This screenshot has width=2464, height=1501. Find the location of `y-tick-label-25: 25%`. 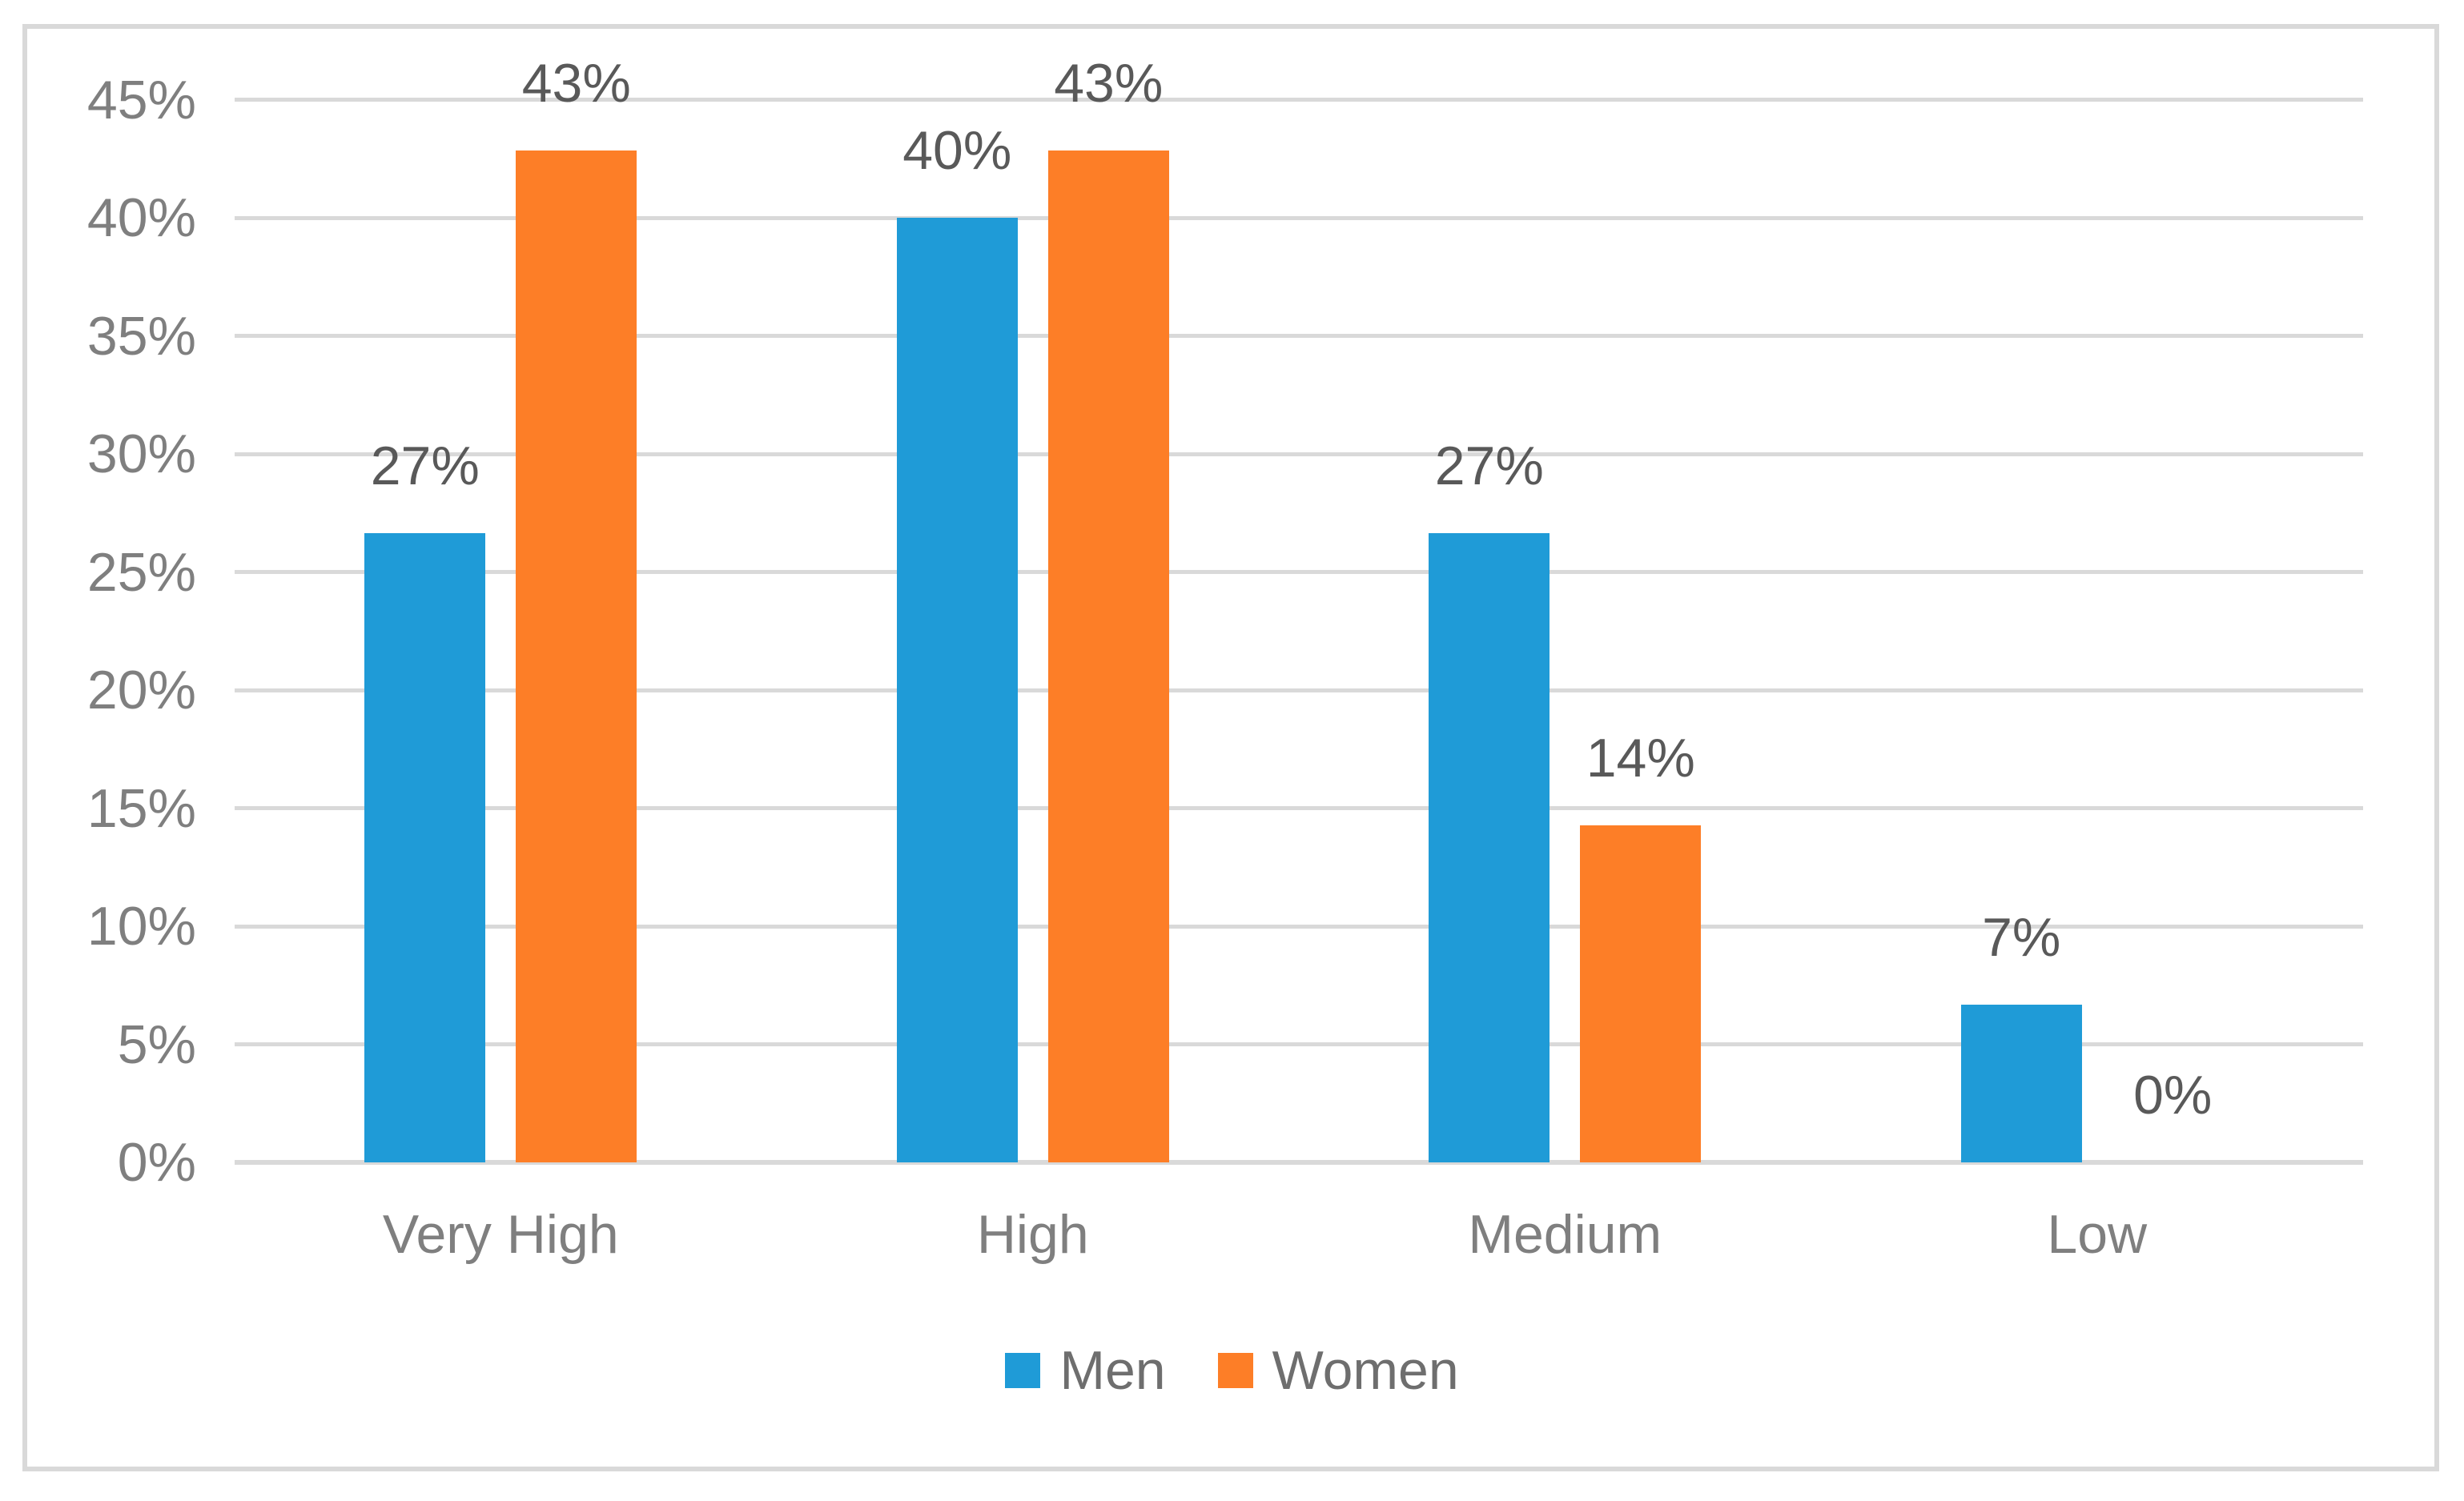

y-tick-label-25: 25% is located at coordinates (141, 572).